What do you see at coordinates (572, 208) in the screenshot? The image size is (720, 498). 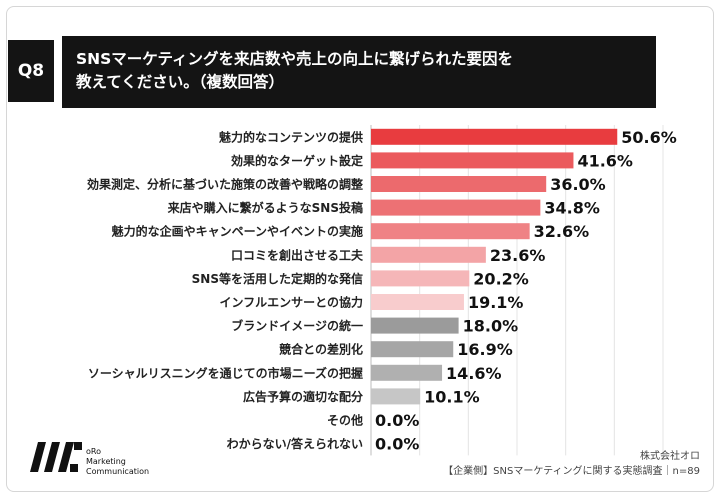 I see `value-label: 34.8%` at bounding box center [572, 208].